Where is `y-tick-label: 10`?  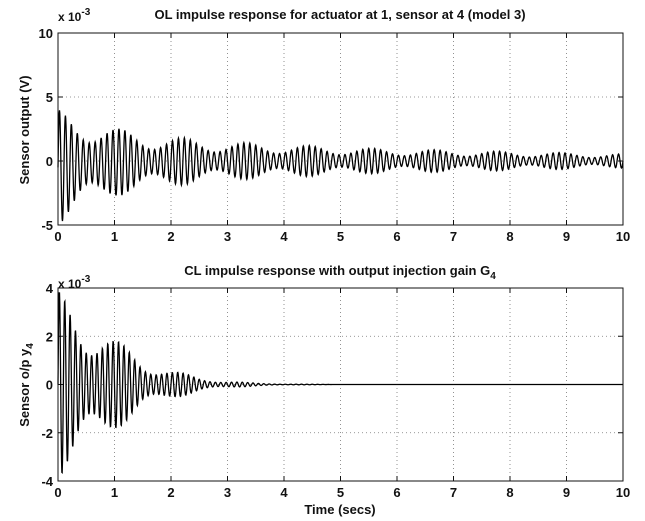
y-tick-label: 10 is located at coordinates (46, 33).